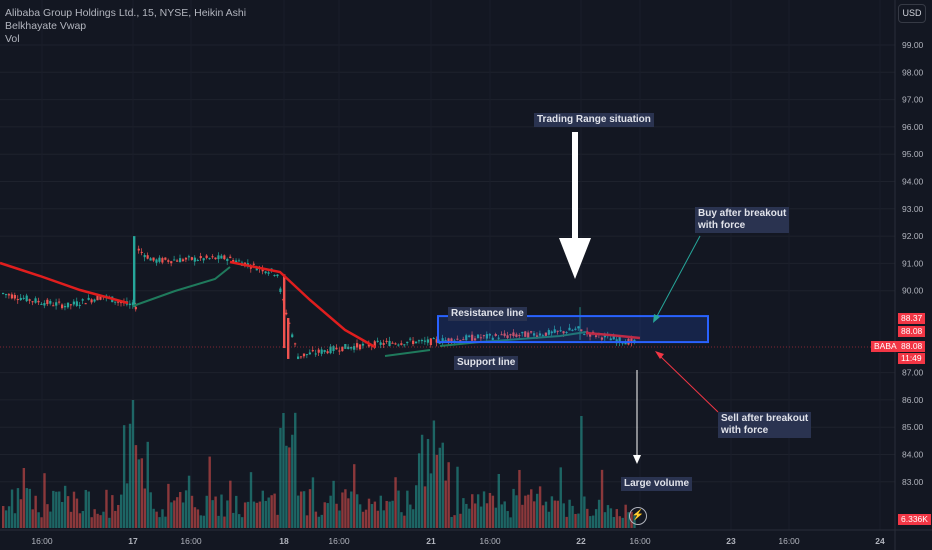 The height and width of the screenshot is (550, 932). What do you see at coordinates (638, 516) in the screenshot?
I see `lightning-icon: ⚡` at bounding box center [638, 516].